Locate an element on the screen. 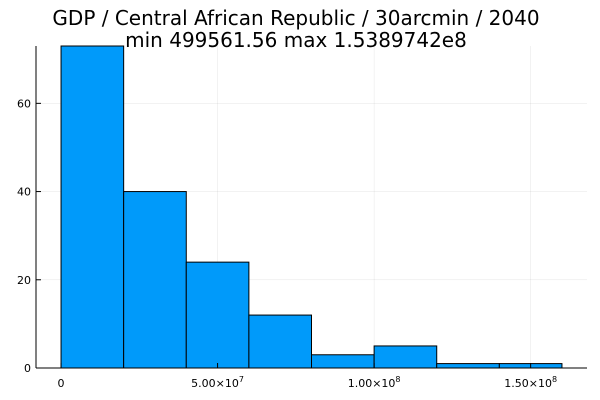 This screenshot has width=600, height=400. title-line-2: min 499561.56 max 1.5389742e8 is located at coordinates (296, 40).